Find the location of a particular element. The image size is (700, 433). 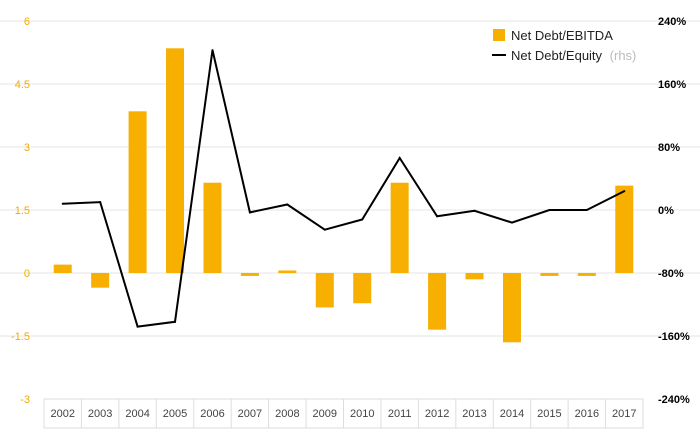

y-left-tick-label: 4.5 is located at coordinates (22, 85).